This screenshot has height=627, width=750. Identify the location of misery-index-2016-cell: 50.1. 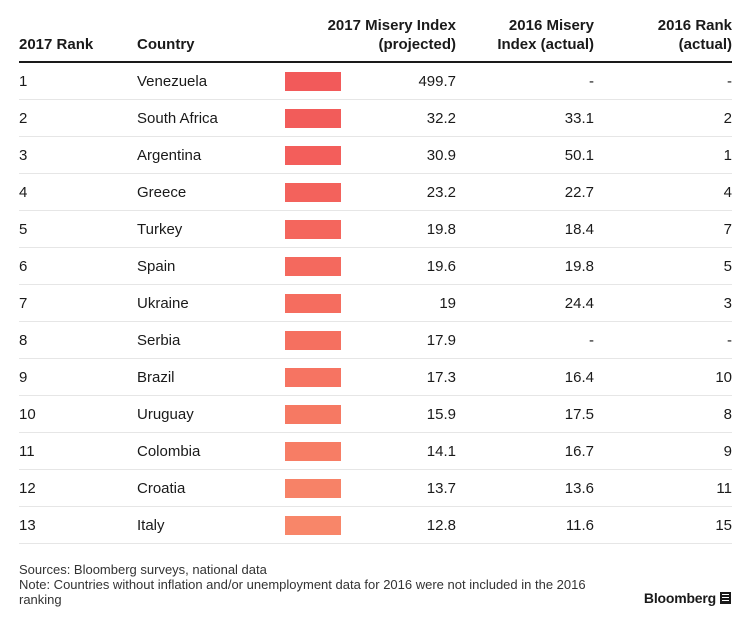
(579, 155).